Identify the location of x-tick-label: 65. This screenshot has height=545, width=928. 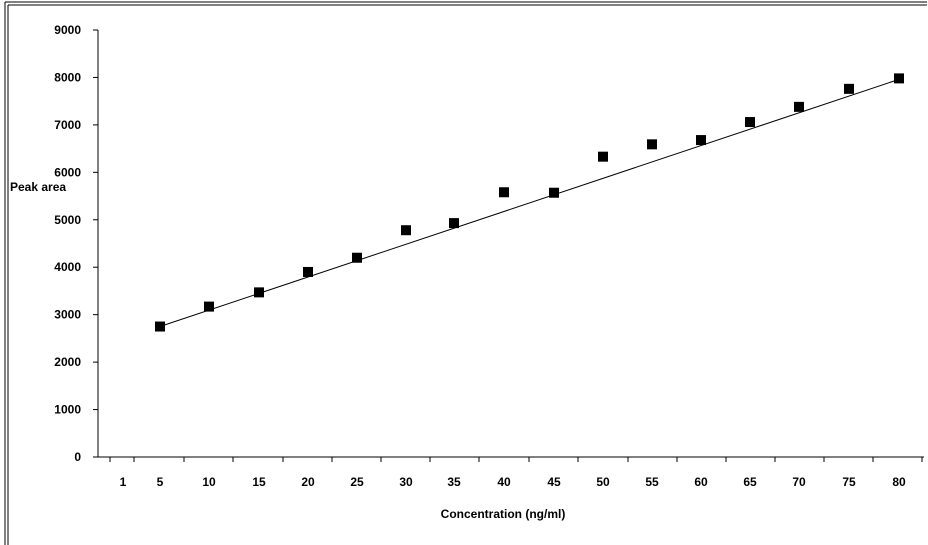
(750, 482).